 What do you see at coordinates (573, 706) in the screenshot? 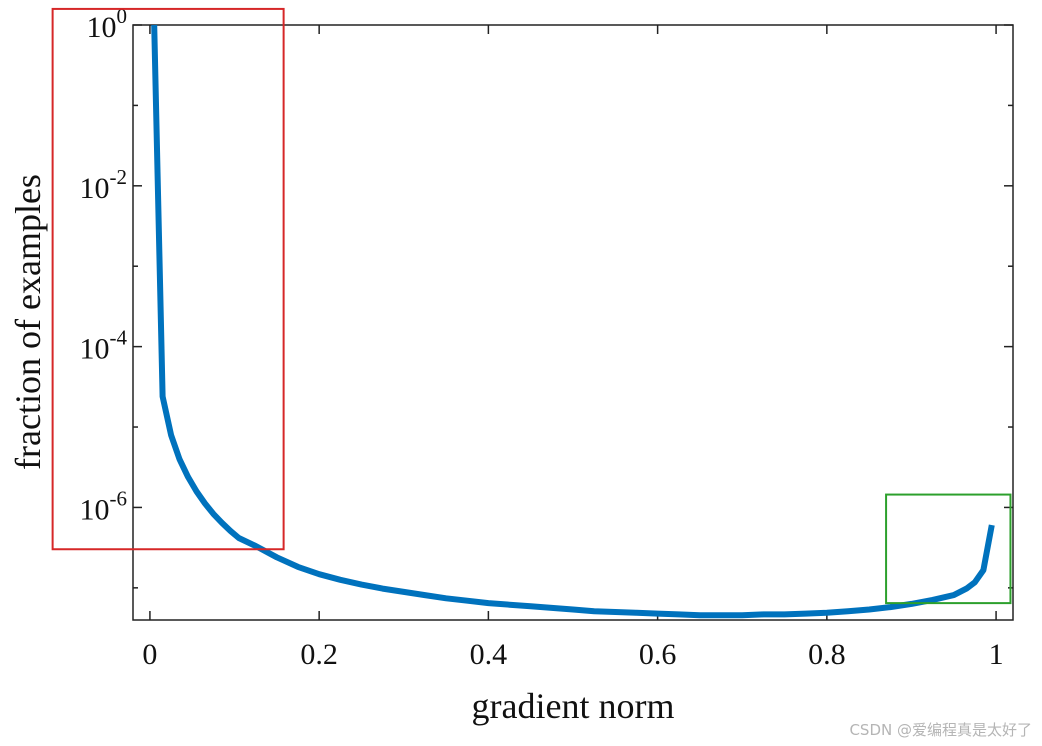
I see `x-axis-title: gradient norm` at bounding box center [573, 706].